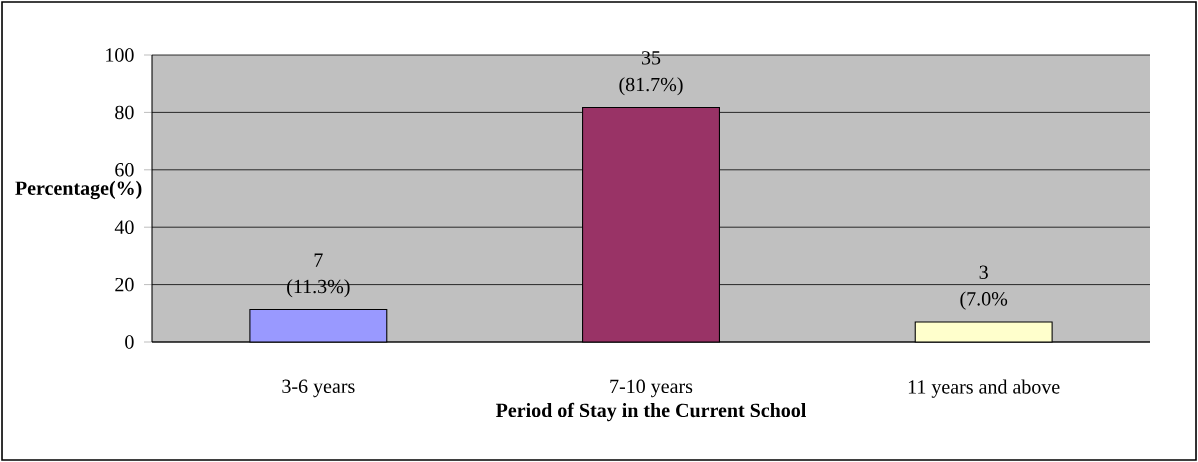 This screenshot has height=462, width=1198. I want to click on y-tick-label: 60, so click(124, 170).